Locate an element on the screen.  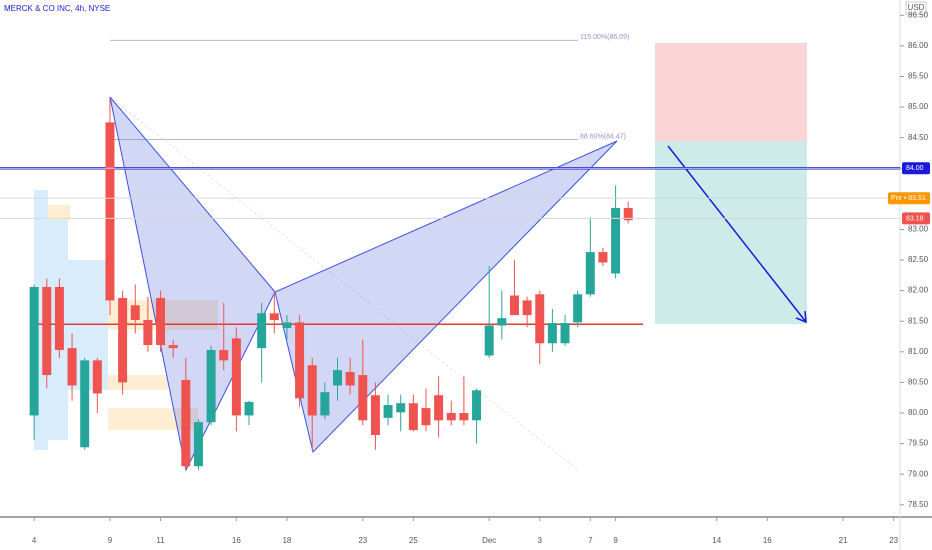
y-tick-label: 81.50 is located at coordinates (918, 320).